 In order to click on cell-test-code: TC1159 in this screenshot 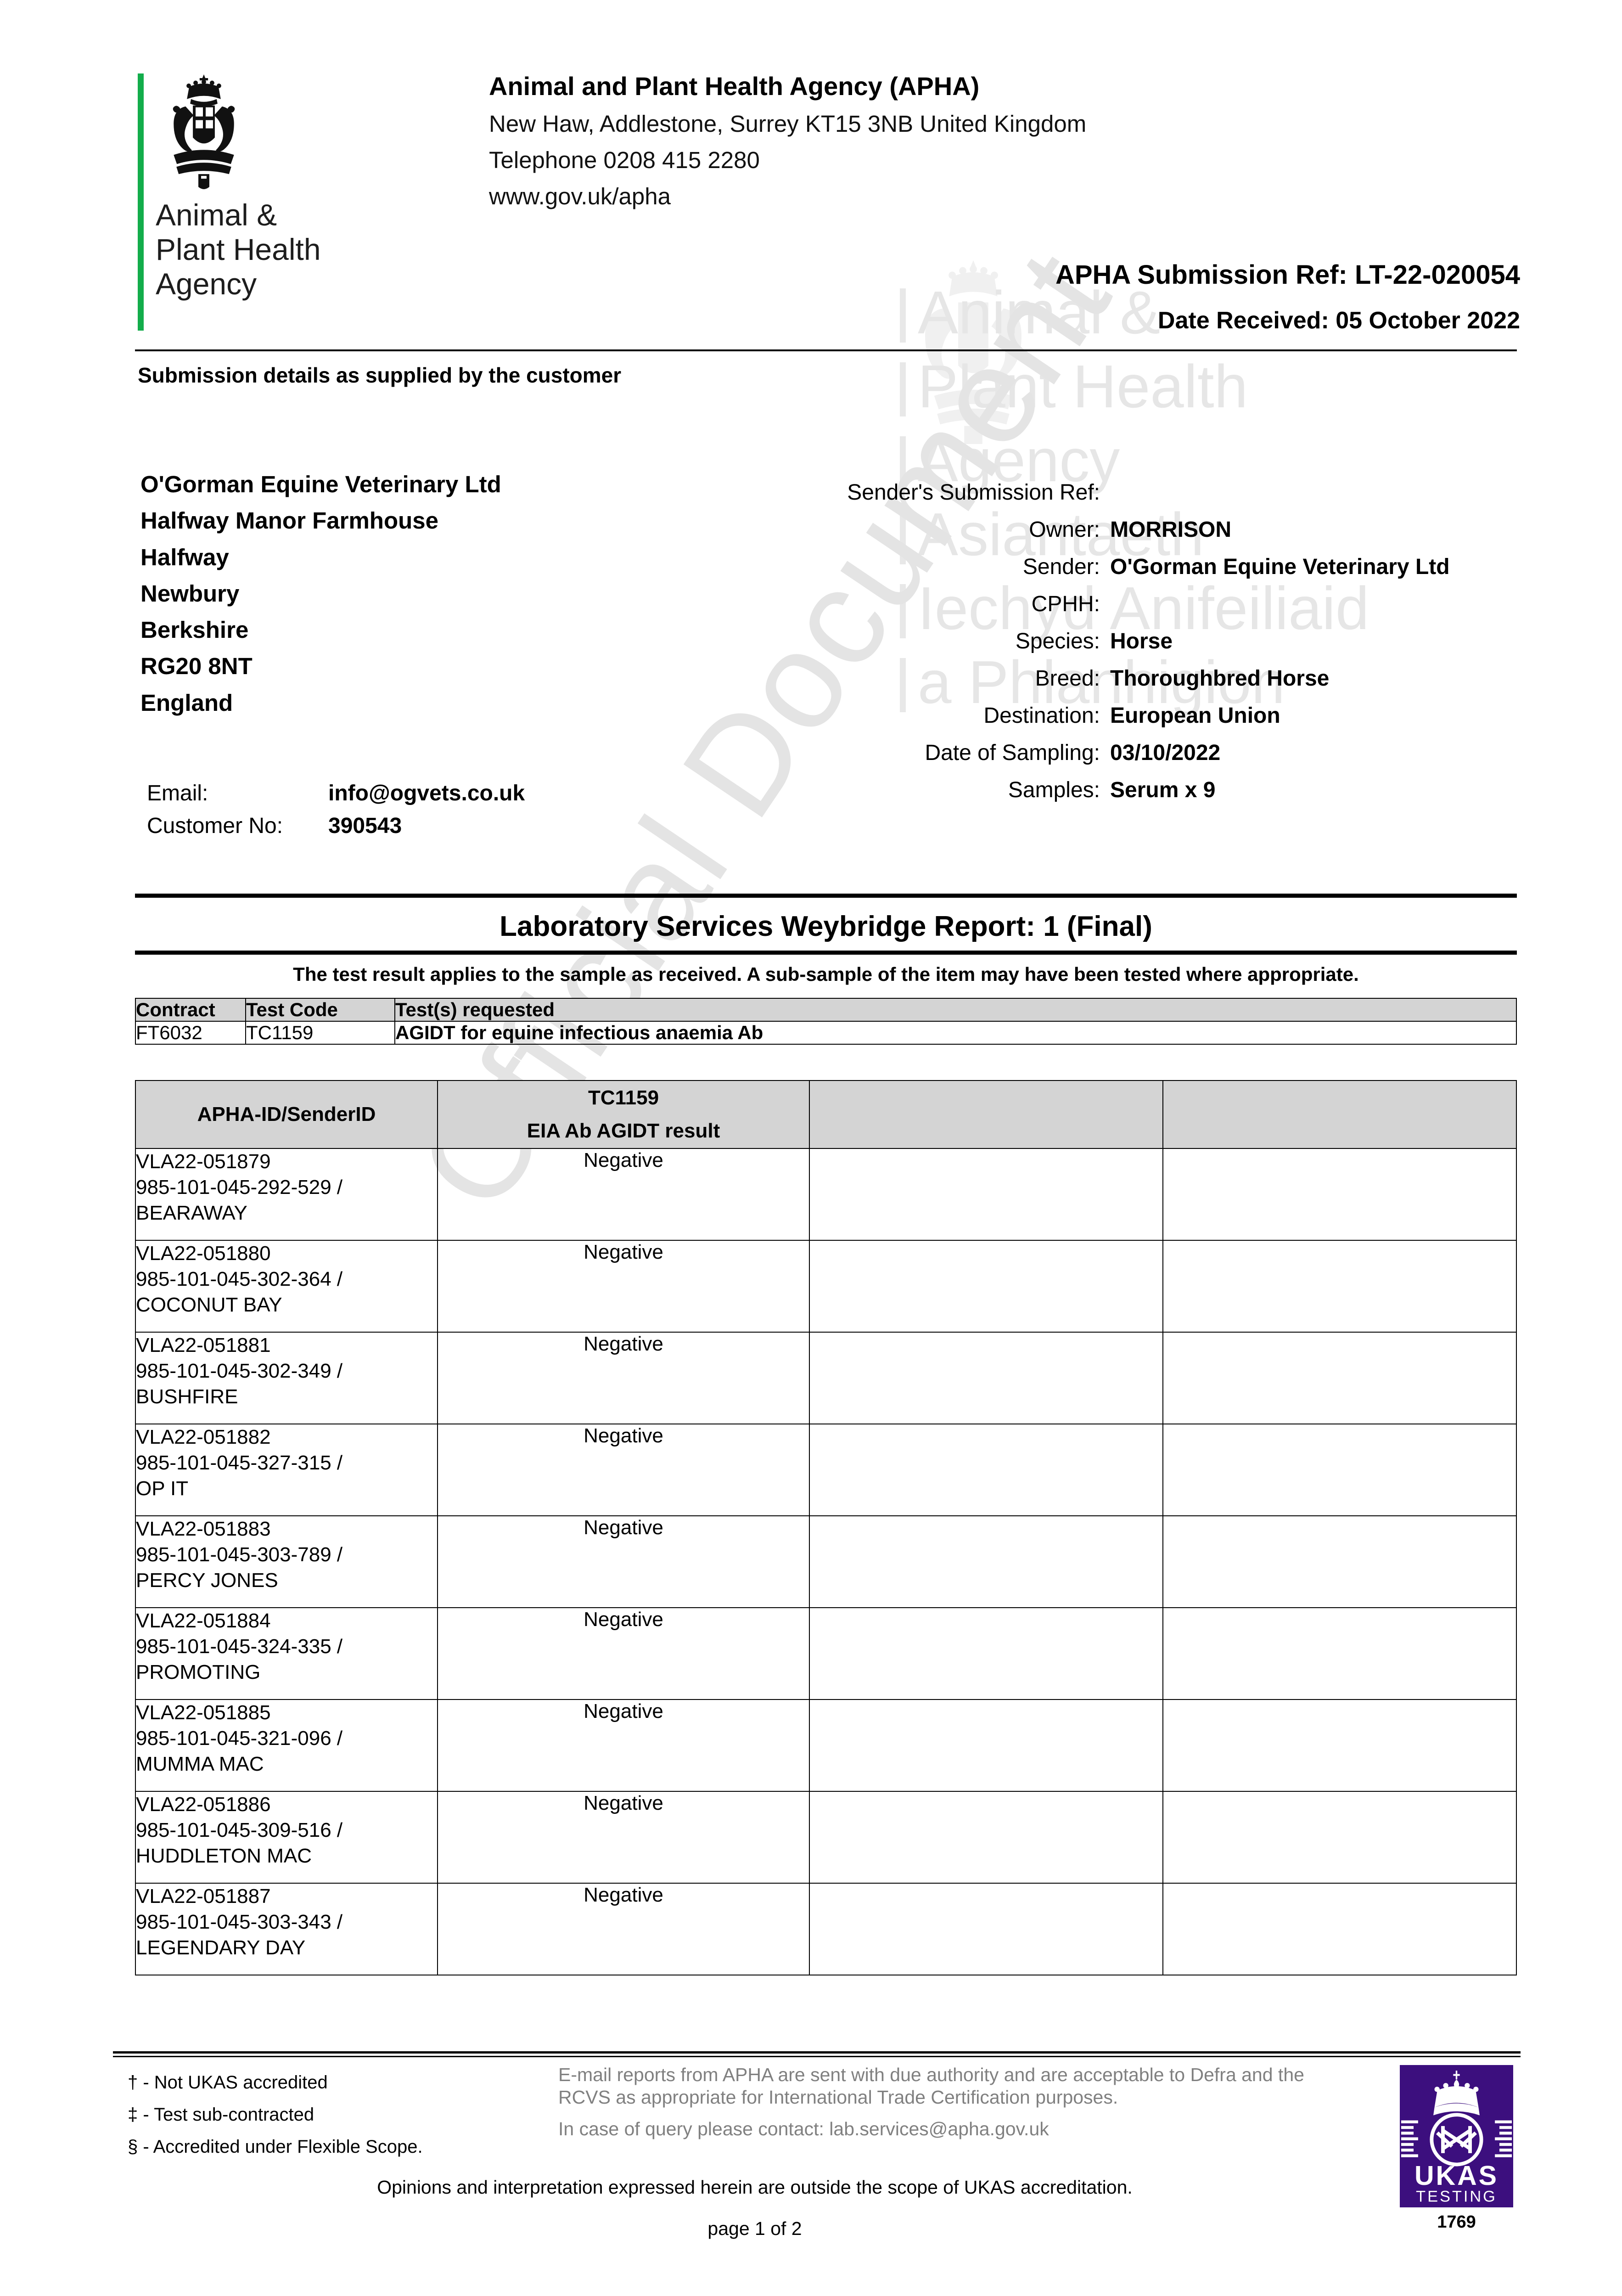, I will do `click(320, 1033)`.